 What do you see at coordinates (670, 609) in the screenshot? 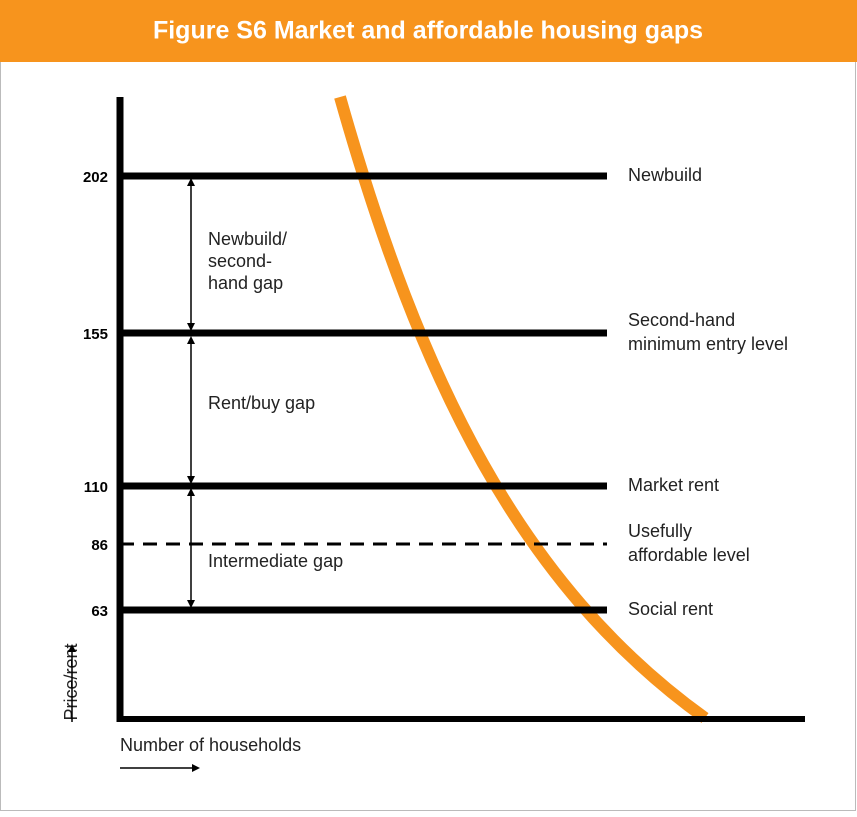
I see `level-label: Social rent` at bounding box center [670, 609].